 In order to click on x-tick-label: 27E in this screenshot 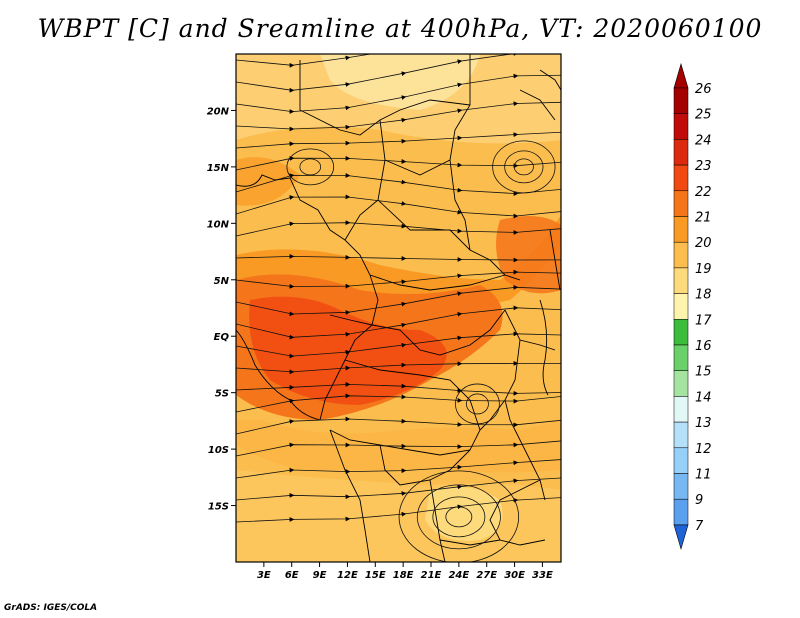, I will do `click(486, 575)`.